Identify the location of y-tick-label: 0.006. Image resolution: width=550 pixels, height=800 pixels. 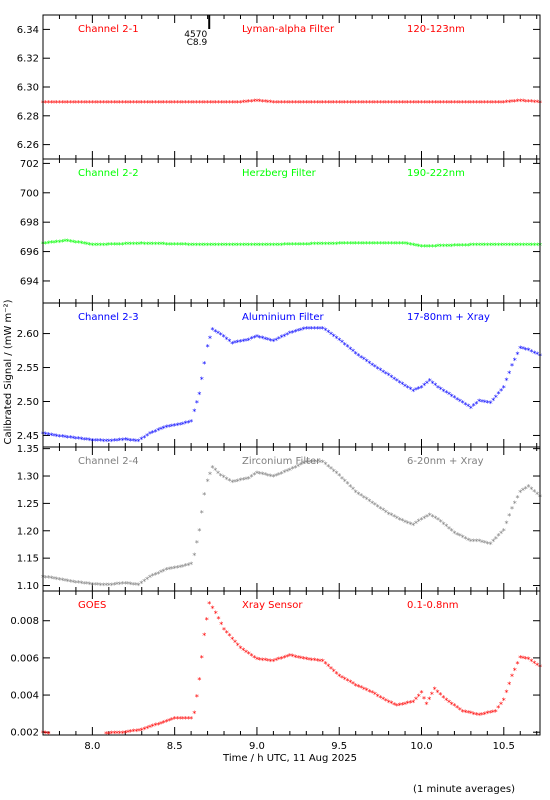
(24, 658).